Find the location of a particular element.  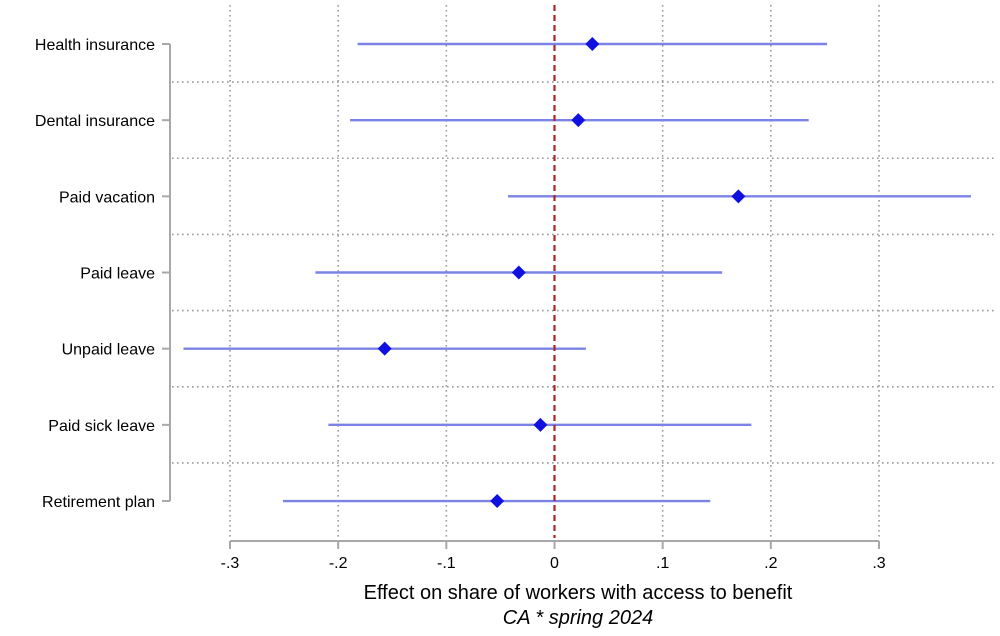

category-label: Paid sick leave is located at coordinates (101, 426).